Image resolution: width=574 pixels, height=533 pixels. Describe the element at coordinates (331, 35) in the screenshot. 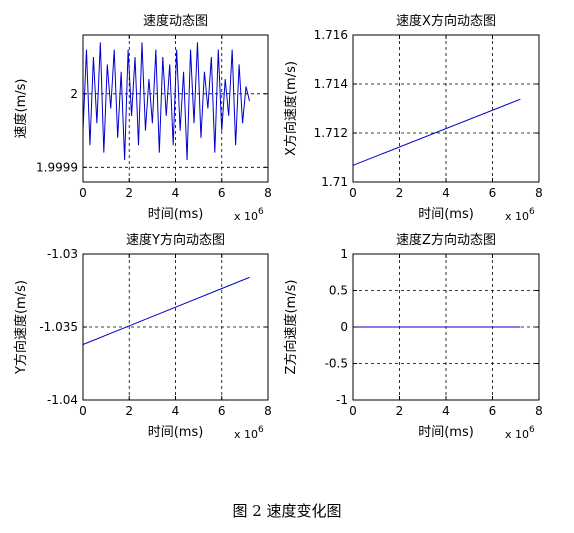

I see `y-tick-label: 1.716` at that location.